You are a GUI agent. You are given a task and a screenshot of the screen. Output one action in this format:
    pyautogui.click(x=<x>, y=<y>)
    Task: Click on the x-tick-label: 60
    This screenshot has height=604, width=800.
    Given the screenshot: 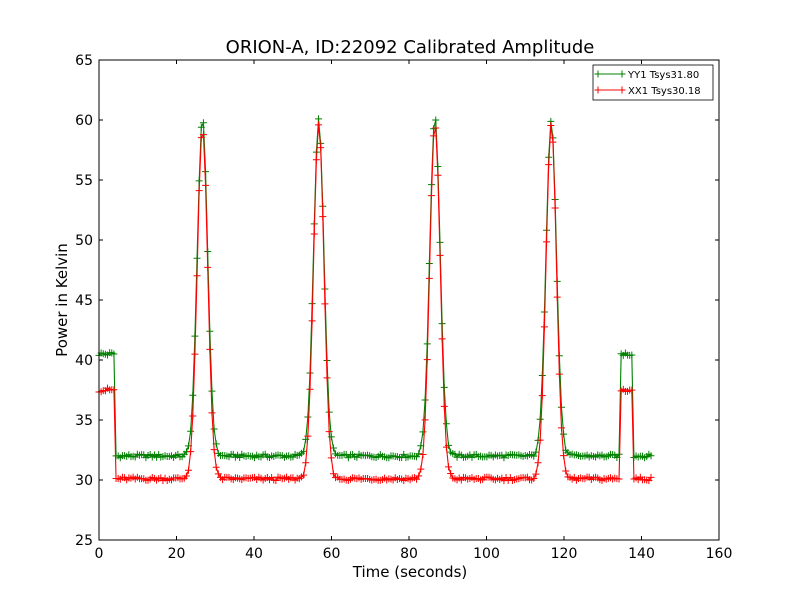 What is the action you would take?
    pyautogui.click(x=332, y=554)
    